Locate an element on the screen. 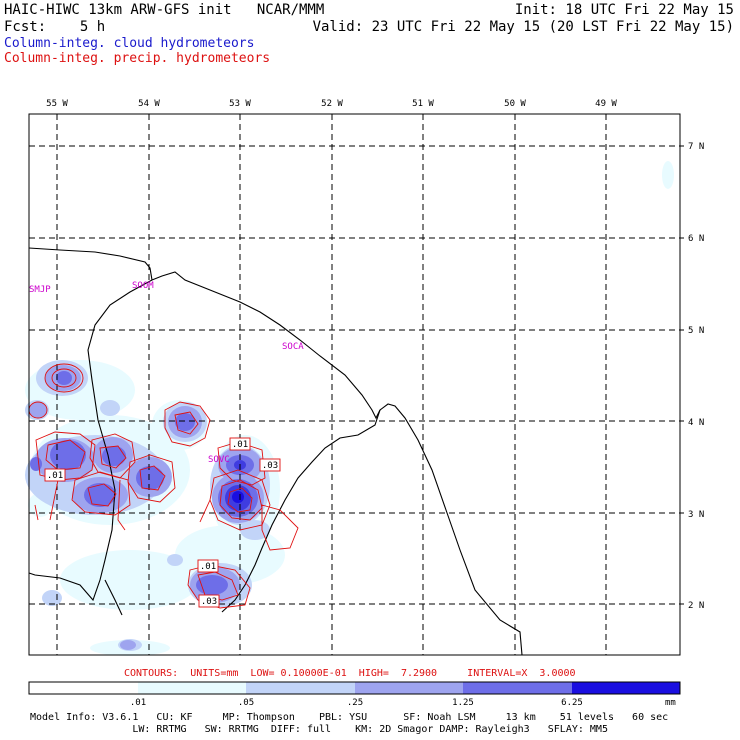  colorbar-tick: 1.25 is located at coordinates (463, 703).